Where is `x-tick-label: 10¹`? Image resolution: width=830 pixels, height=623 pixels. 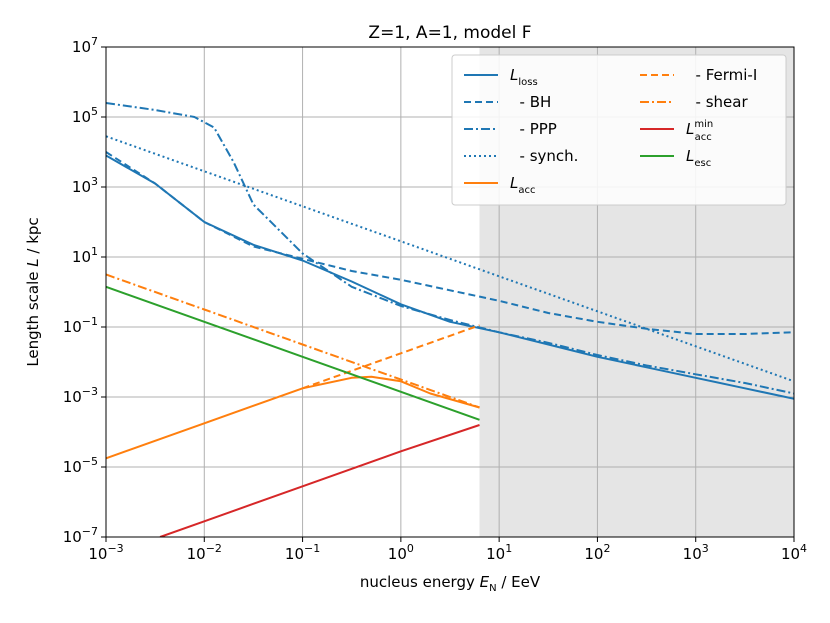
x-tick-label: 10¹ is located at coordinates (499, 552).